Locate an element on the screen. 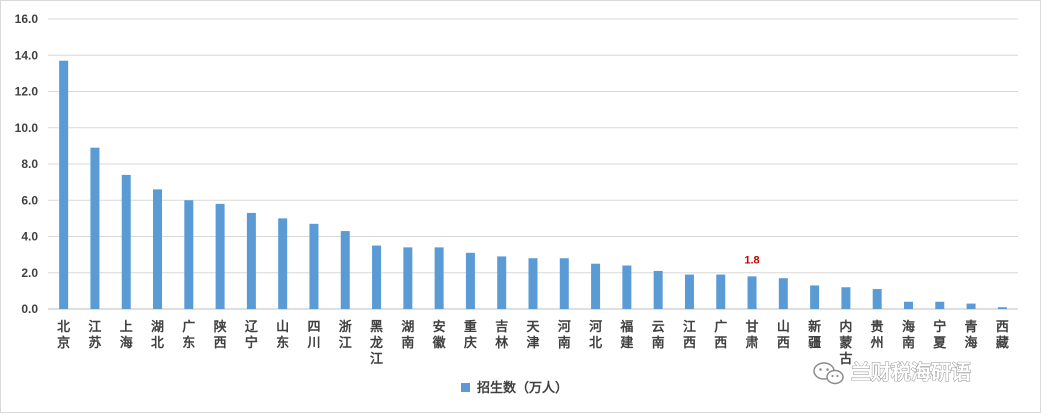 This screenshot has width=1043, height=415. category-label: 安徽 is located at coordinates (439, 335).